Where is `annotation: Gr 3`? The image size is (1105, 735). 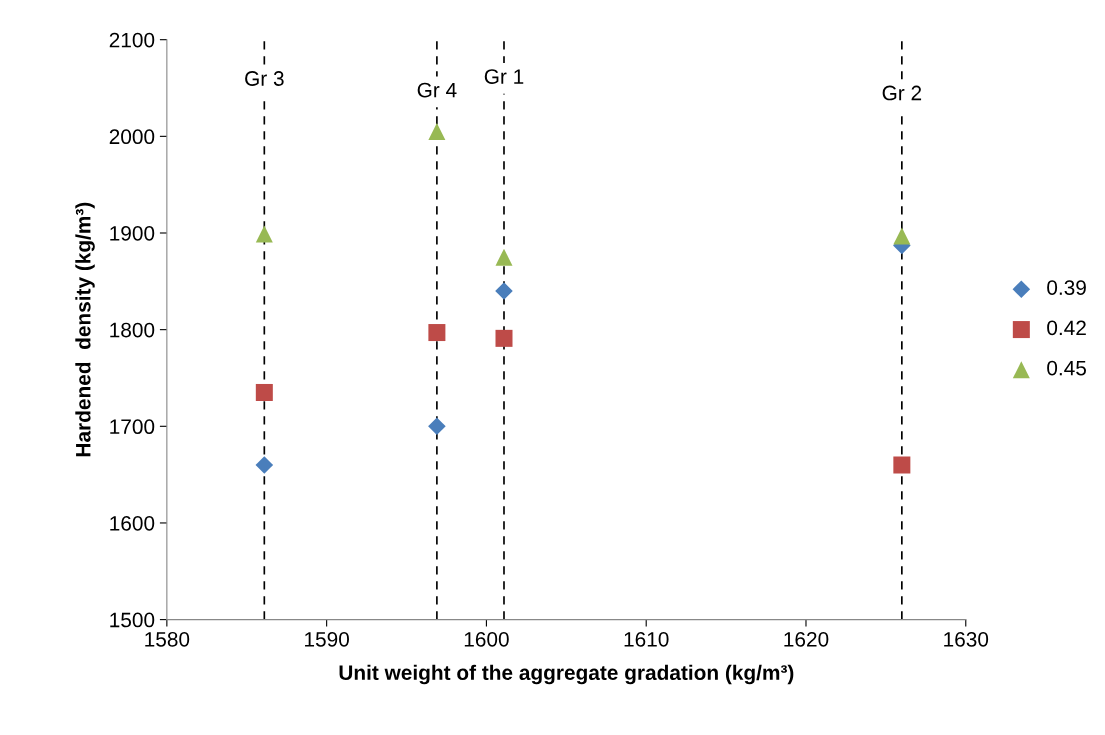
annotation: Gr 3 is located at coordinates (264, 78).